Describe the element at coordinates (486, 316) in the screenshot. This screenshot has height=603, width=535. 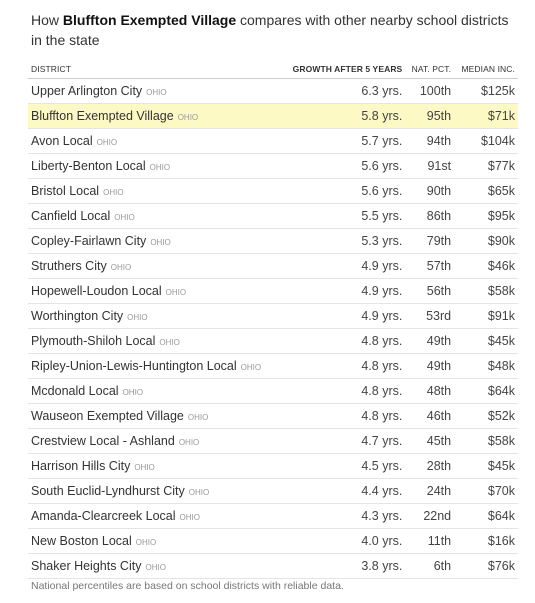
I see `income-cell: $91k` at that location.